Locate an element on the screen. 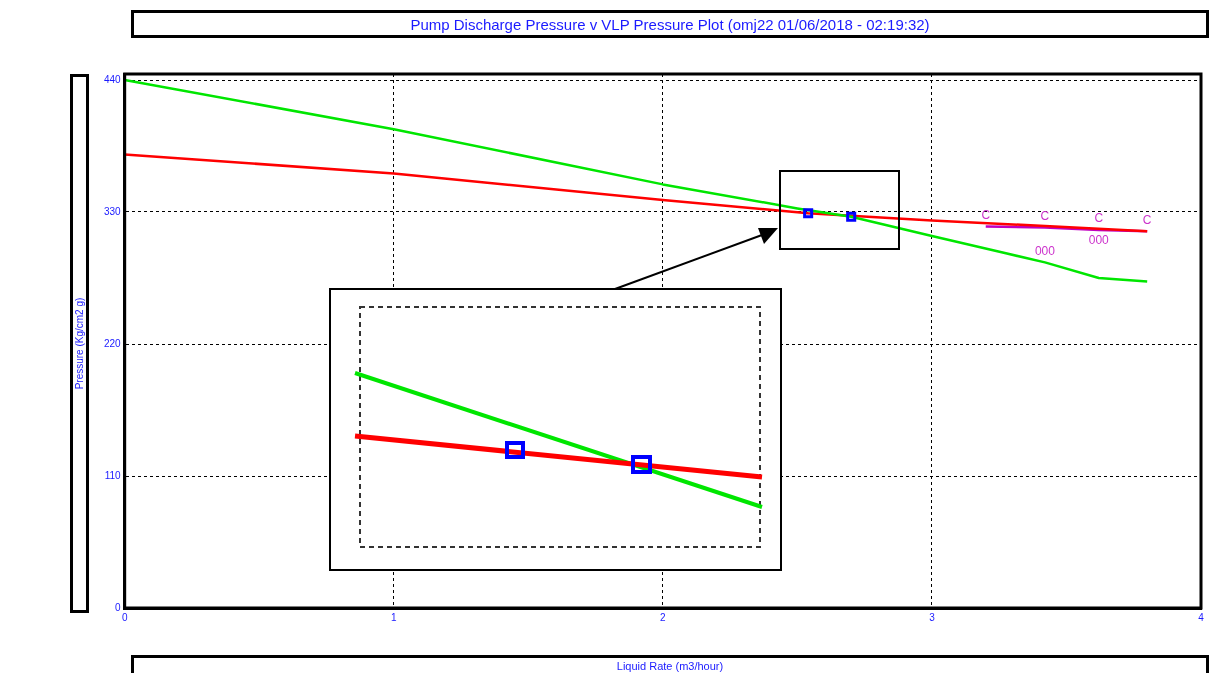  y-tick-label: 110 is located at coordinates (113, 475).